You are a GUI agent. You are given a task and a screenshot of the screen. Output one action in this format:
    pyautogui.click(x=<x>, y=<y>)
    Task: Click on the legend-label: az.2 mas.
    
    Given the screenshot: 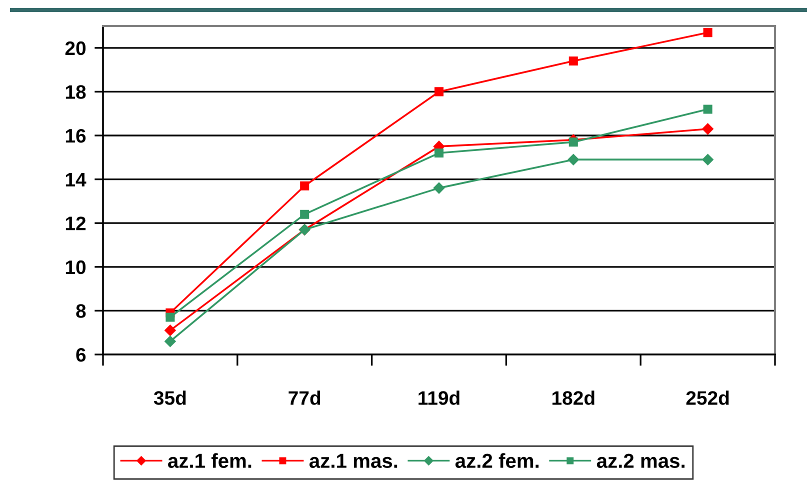 What is the action you would take?
    pyautogui.click(x=640, y=461)
    